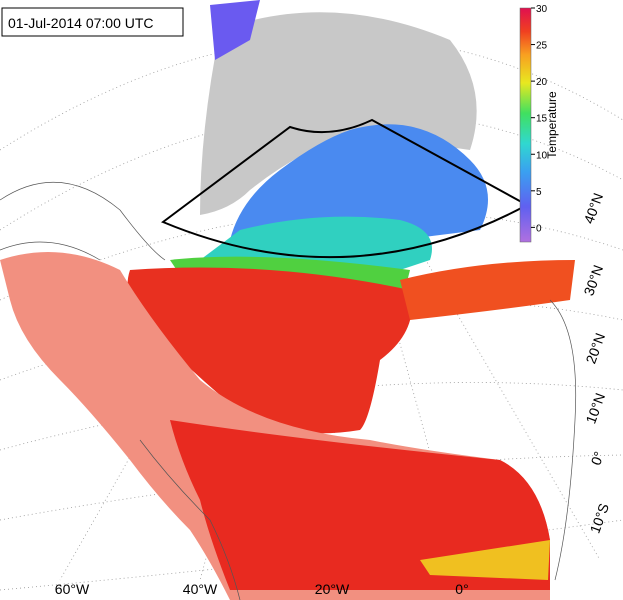  I want to click on colorbar-tick-label: 0, so click(539, 228).